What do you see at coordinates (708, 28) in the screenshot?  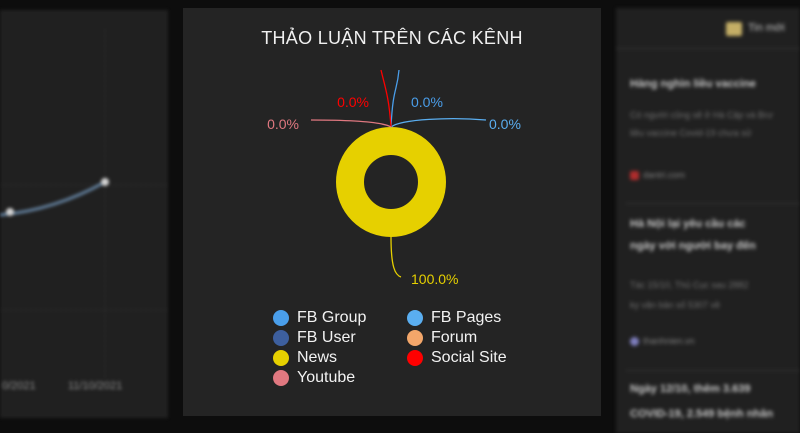 I see `news-header: Tin mới` at bounding box center [708, 28].